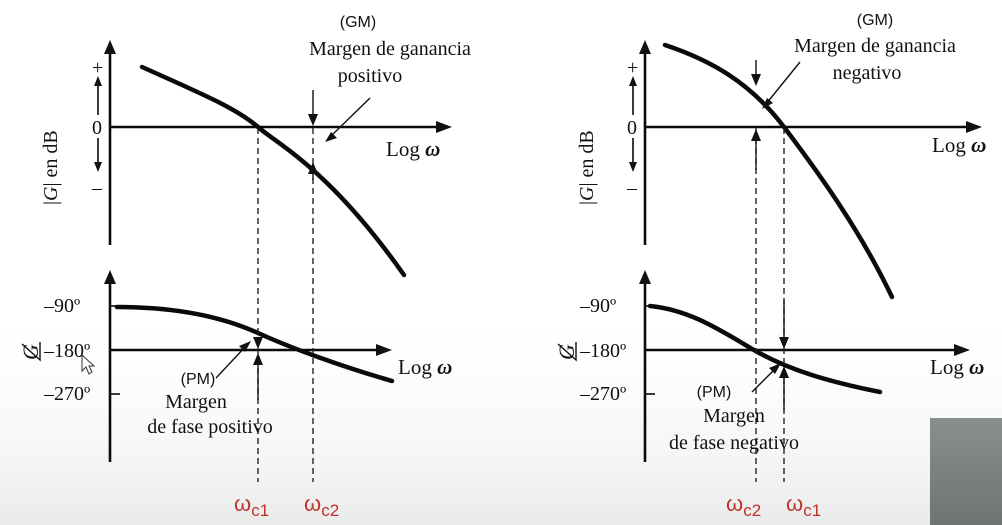 The width and height of the screenshot is (1002, 525). What do you see at coordinates (210, 427) in the screenshot?
I see `left-pm-line2: de fase positivo` at bounding box center [210, 427].